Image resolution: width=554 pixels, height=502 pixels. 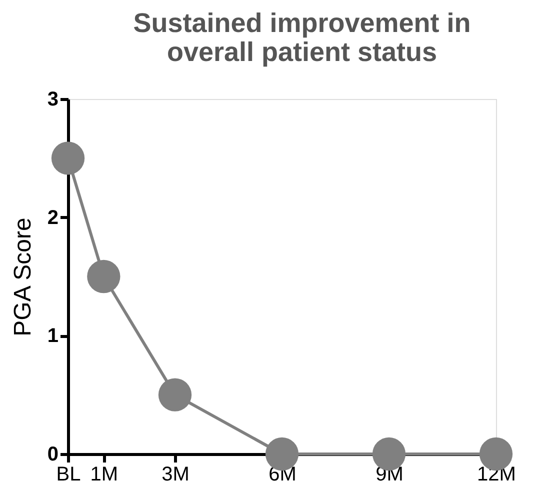 I want to click on chart-title: Sustained improvement in overall patient status, so click(x=302, y=37).